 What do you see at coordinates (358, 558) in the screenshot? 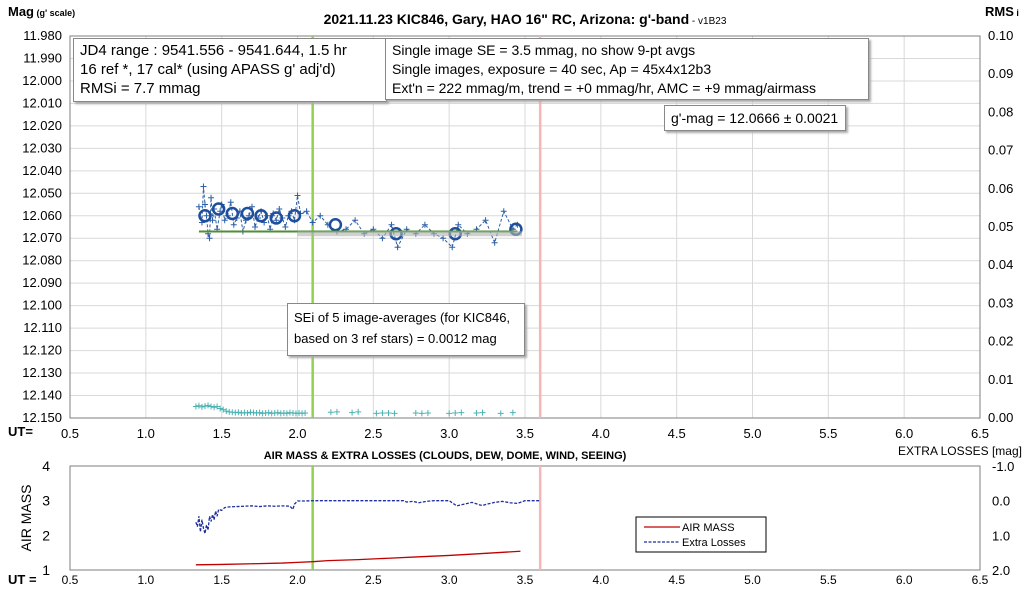
I see `airmass-line` at bounding box center [358, 558].